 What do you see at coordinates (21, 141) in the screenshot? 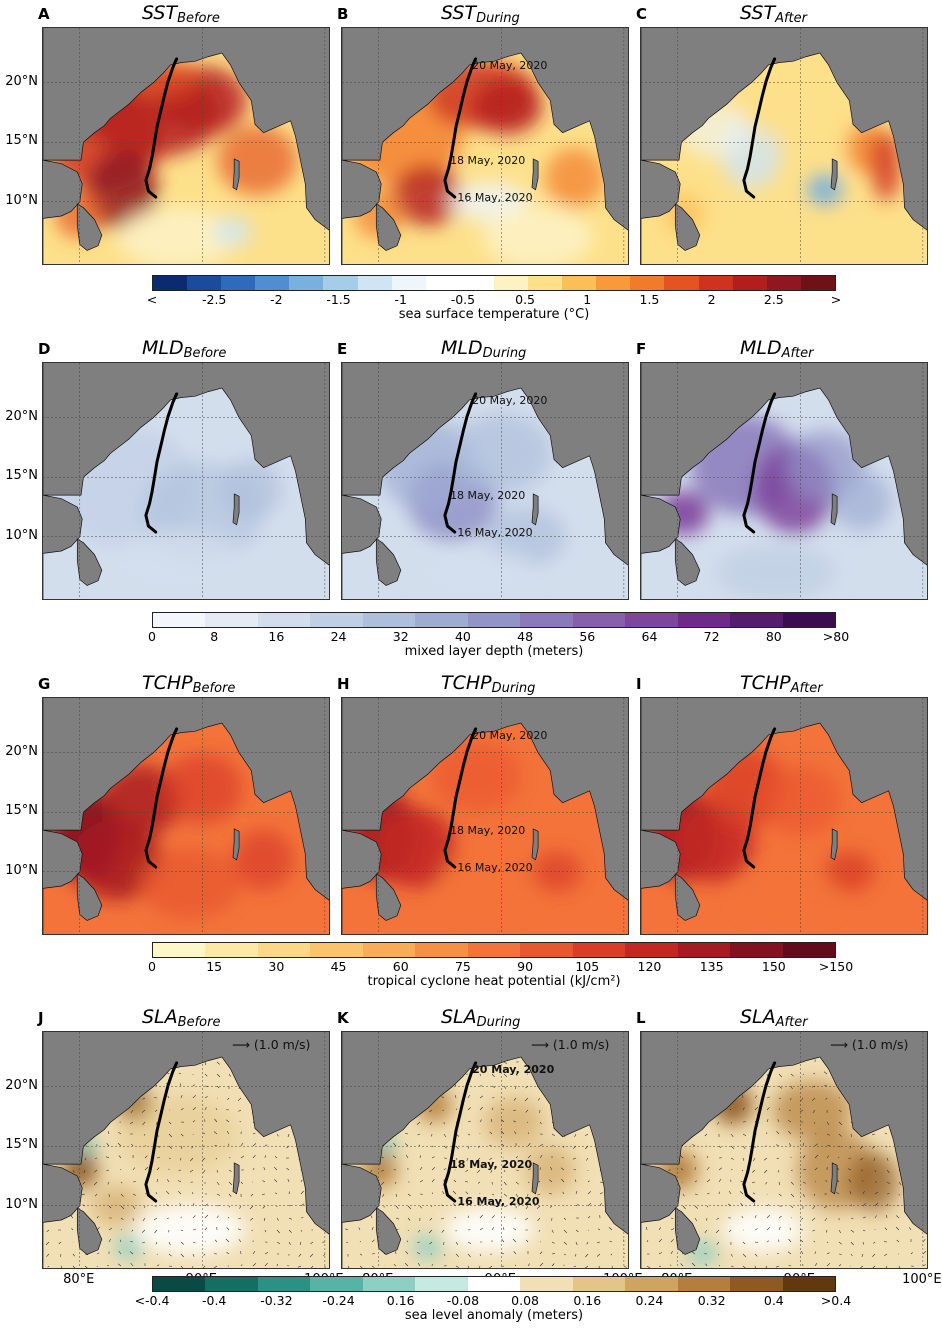
I see `latitude-tick: 15°N` at bounding box center [21, 141].